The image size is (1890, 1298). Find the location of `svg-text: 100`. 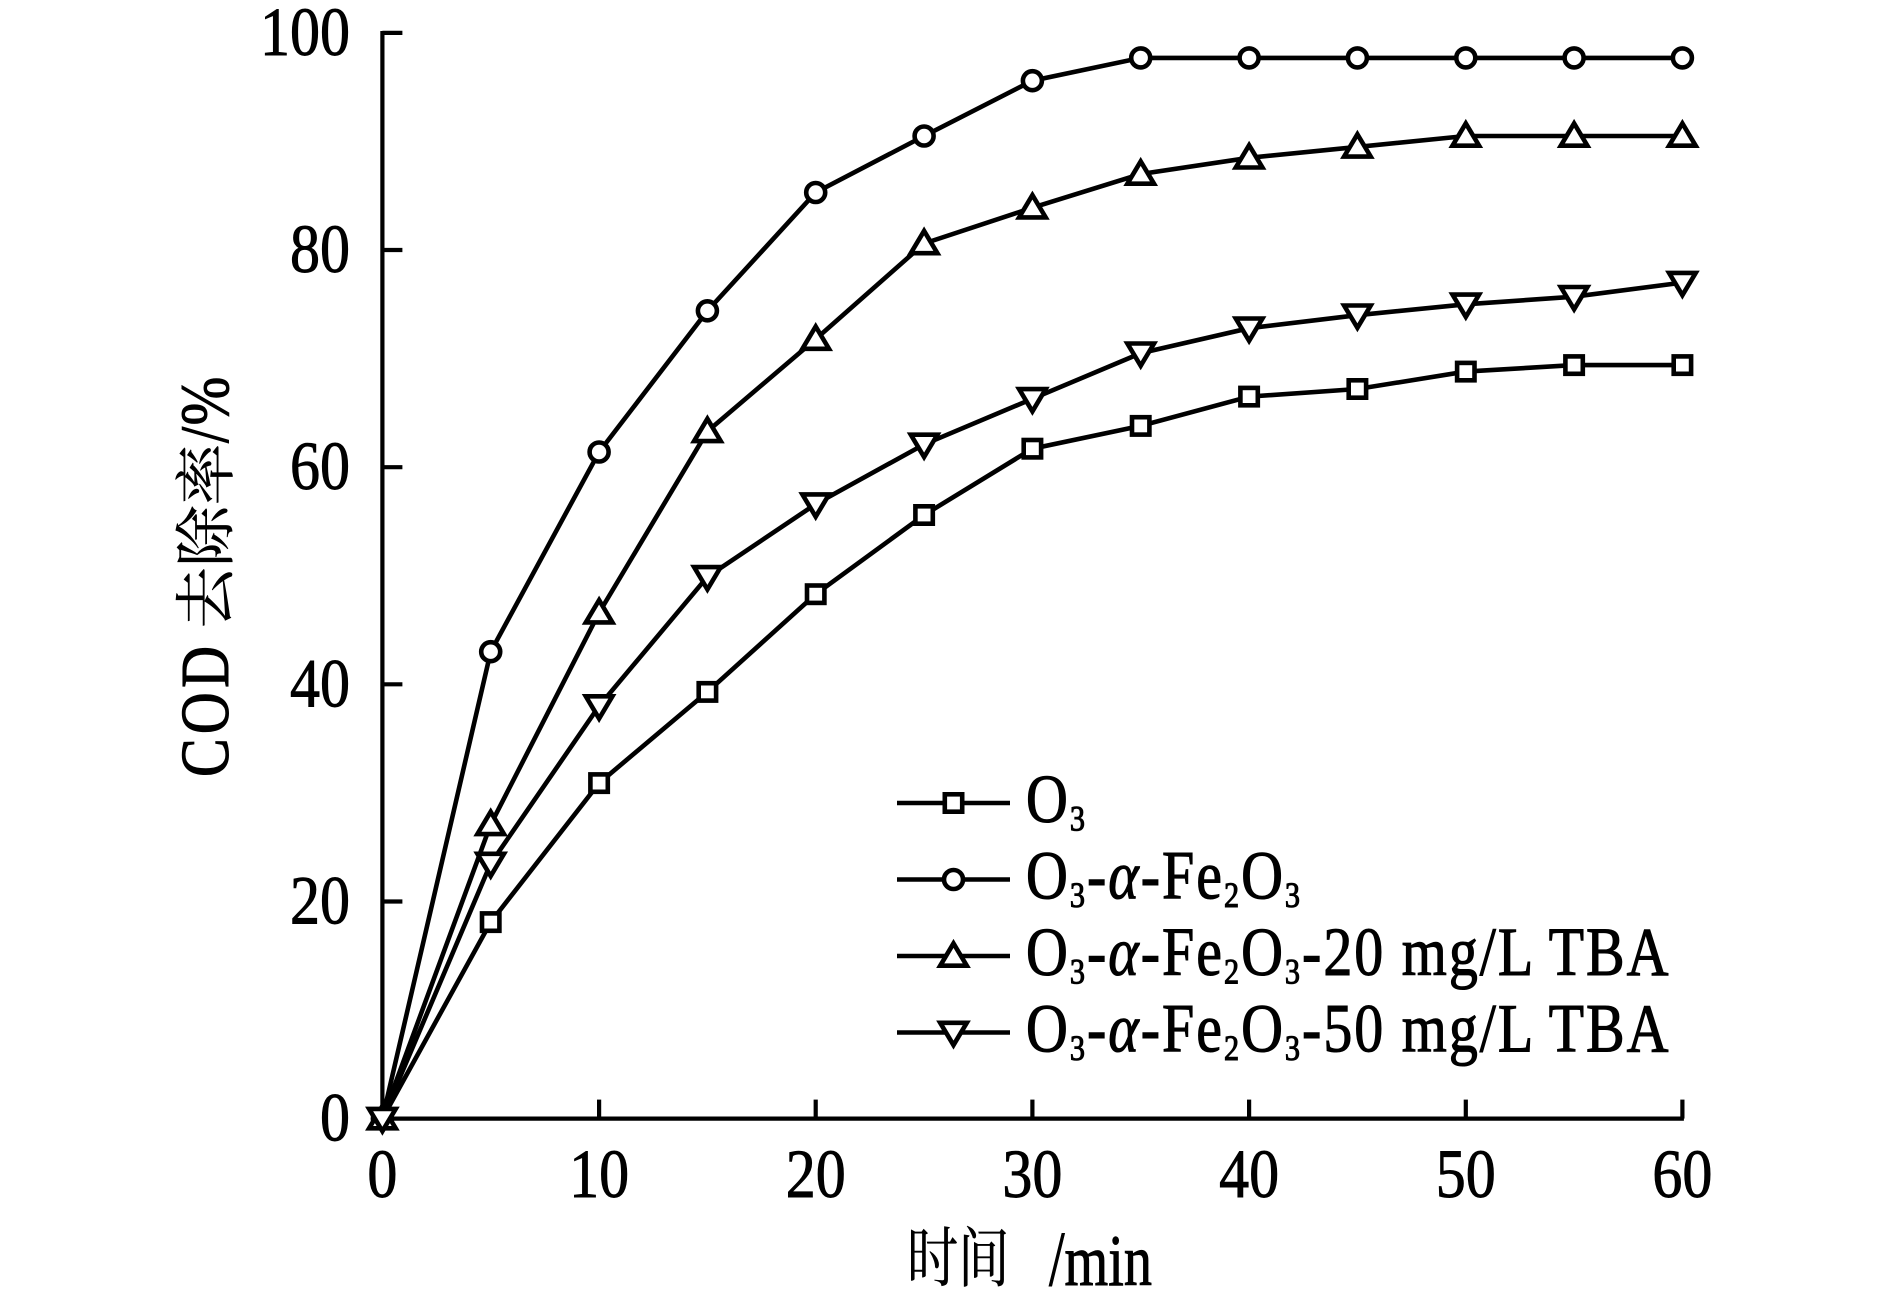

svg-text: 100 is located at coordinates (305, 35).